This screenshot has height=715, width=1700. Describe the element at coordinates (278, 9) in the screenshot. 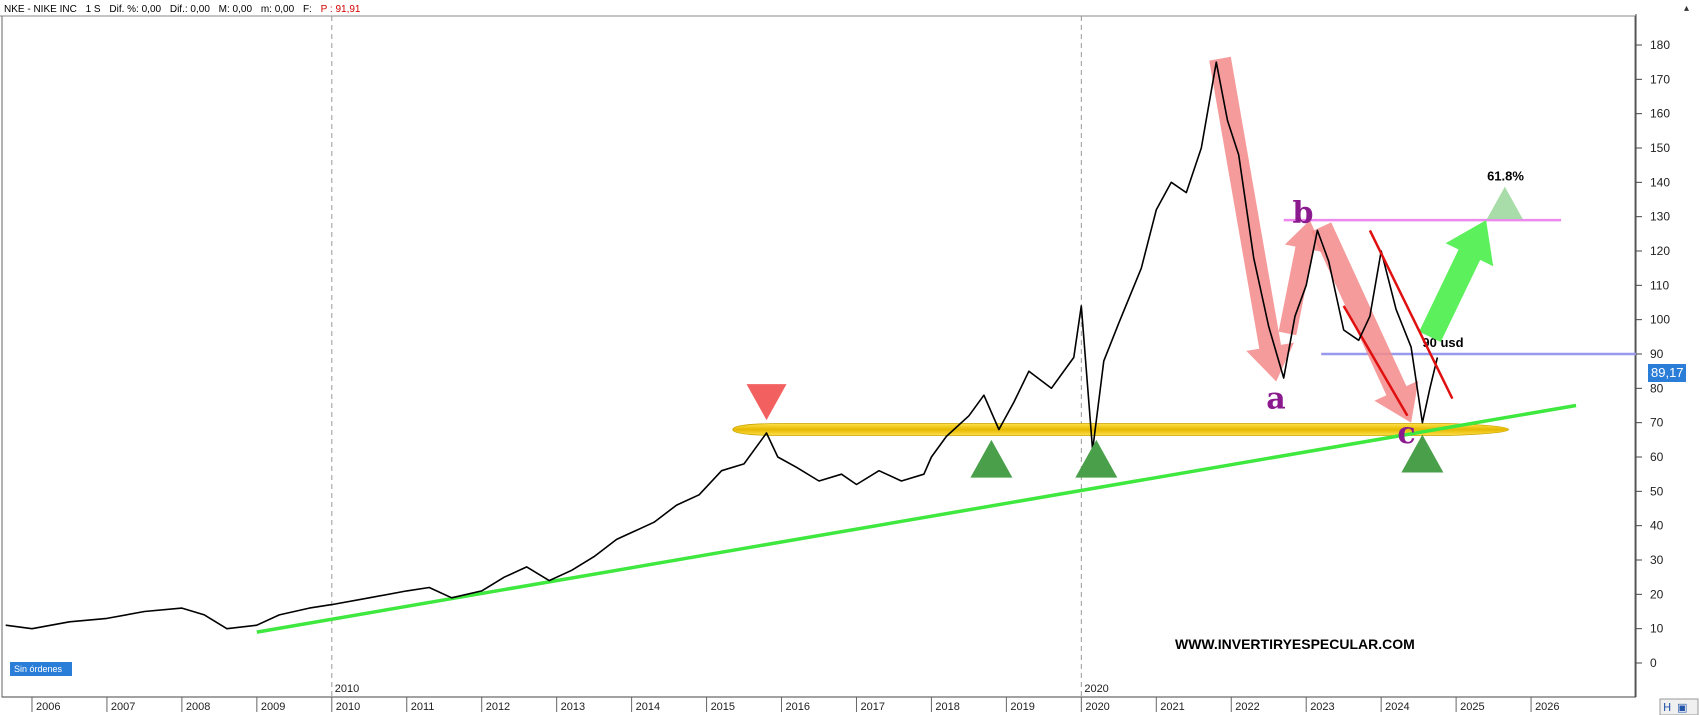

I see `header-min: m: 0,00` at that location.